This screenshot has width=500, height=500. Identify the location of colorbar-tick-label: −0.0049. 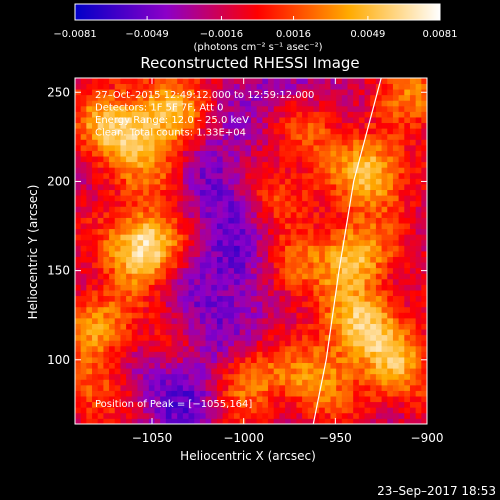
(146, 34).